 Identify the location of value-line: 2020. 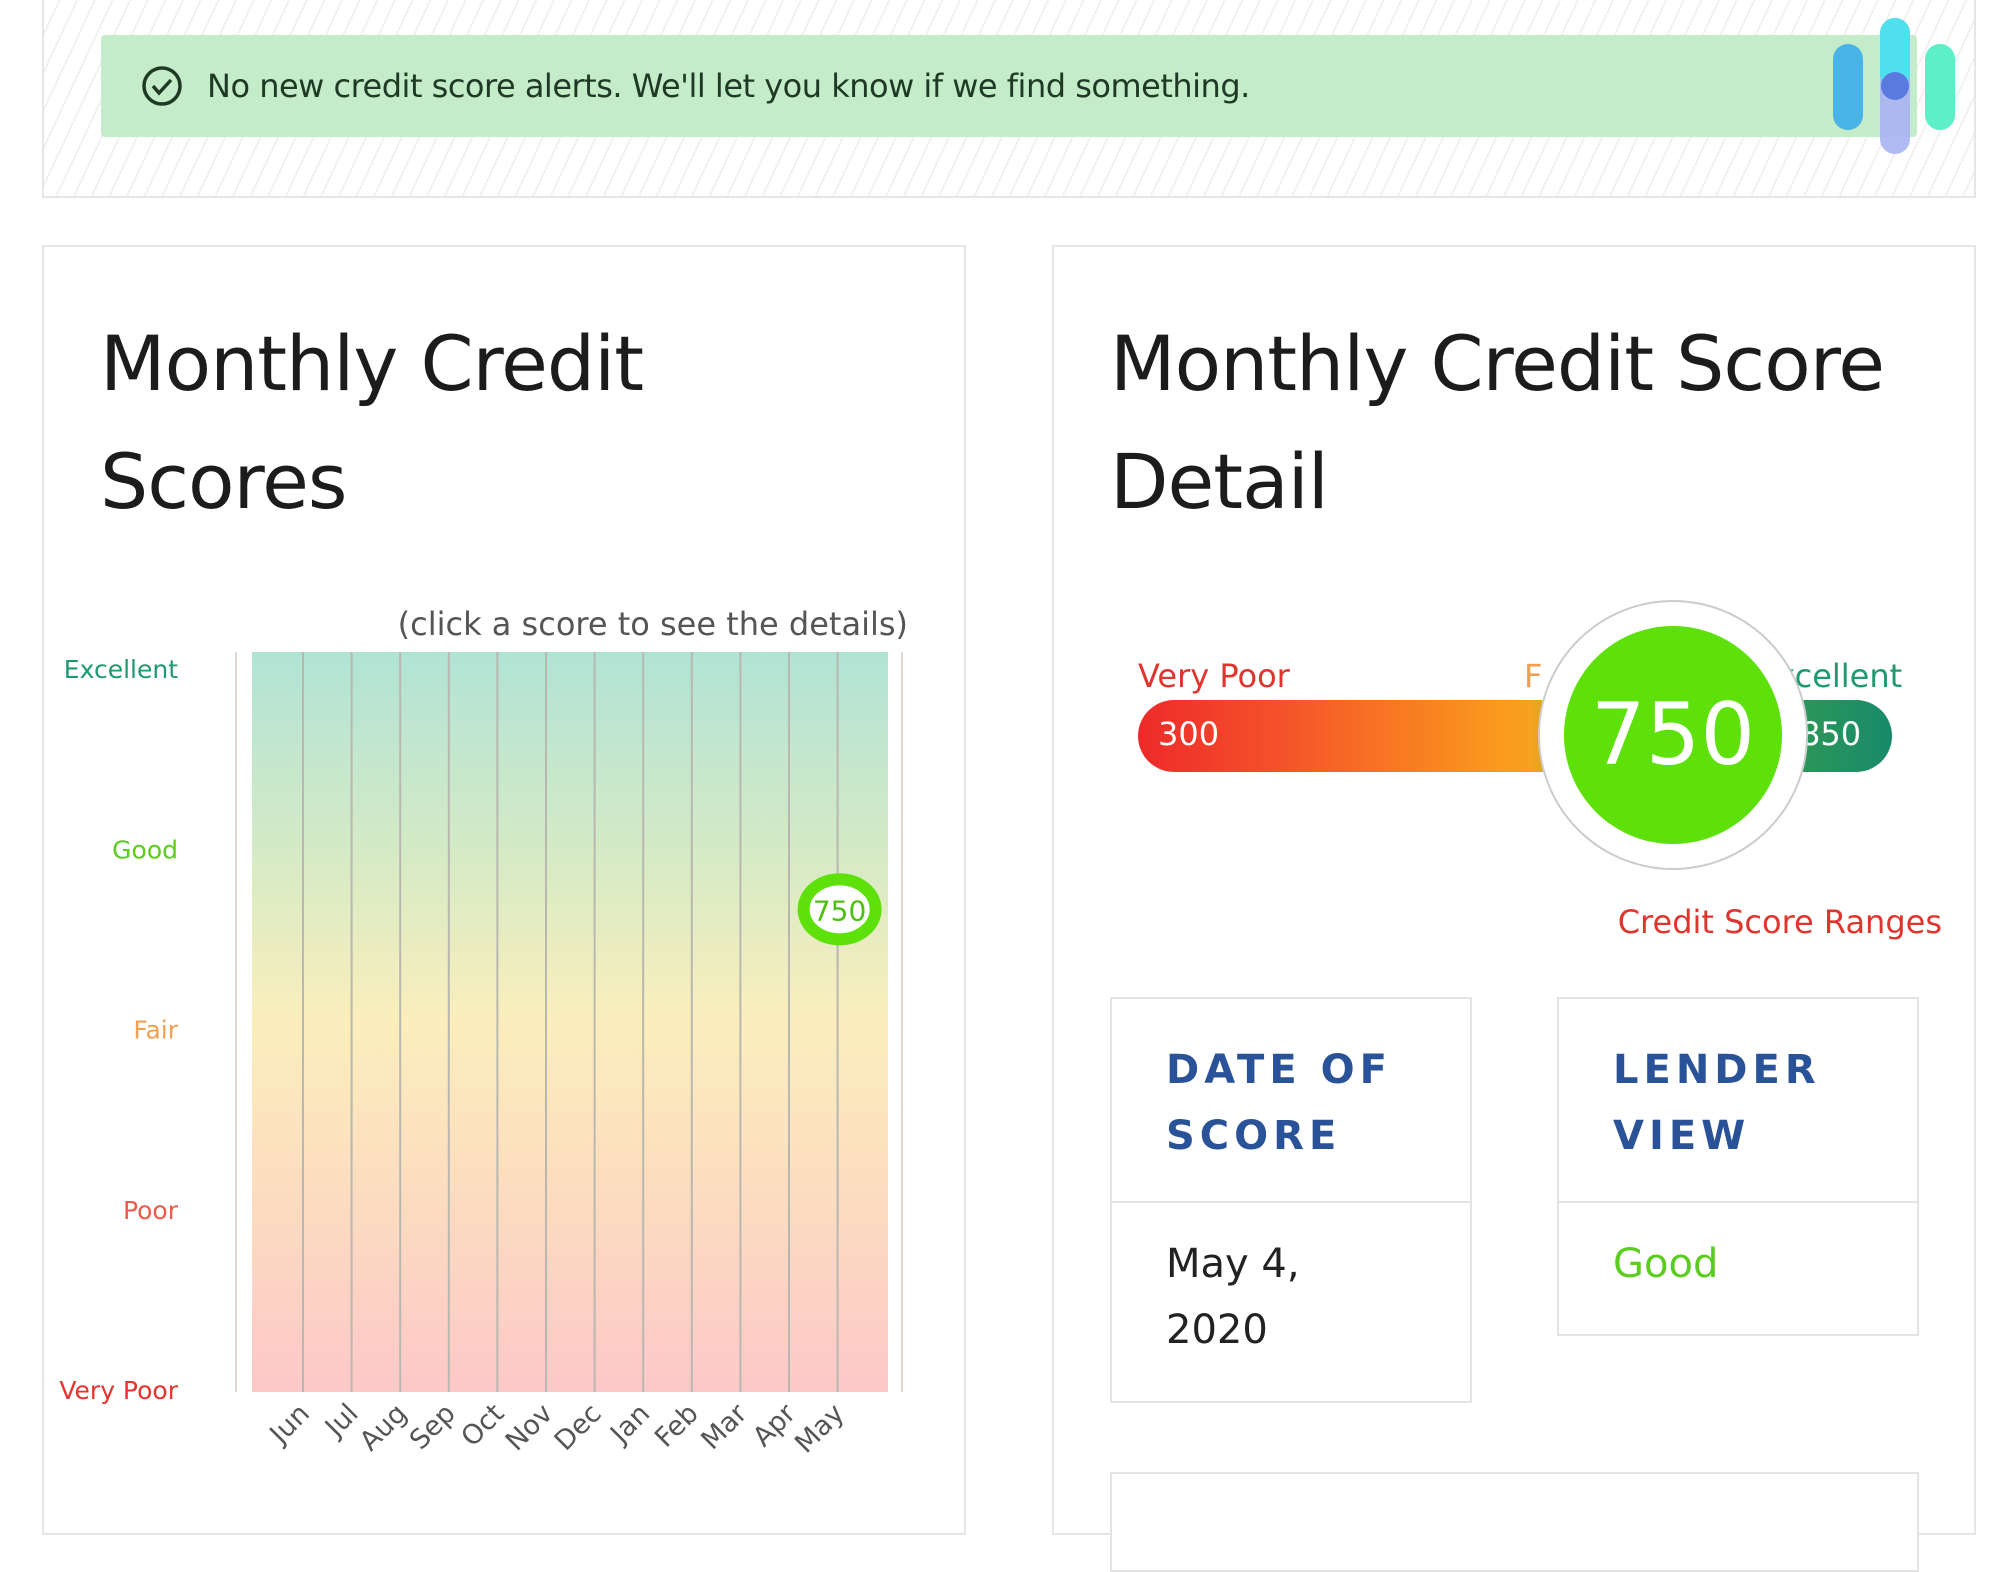
(1217, 1330).